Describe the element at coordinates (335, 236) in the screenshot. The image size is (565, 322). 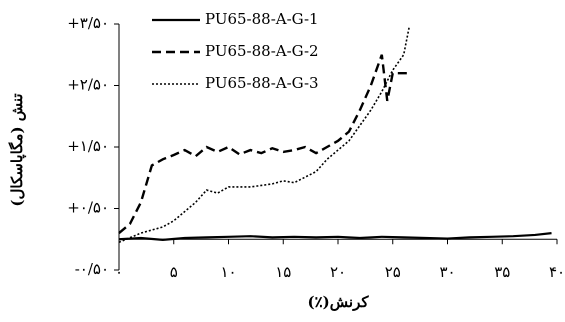
I see `series-line` at that location.